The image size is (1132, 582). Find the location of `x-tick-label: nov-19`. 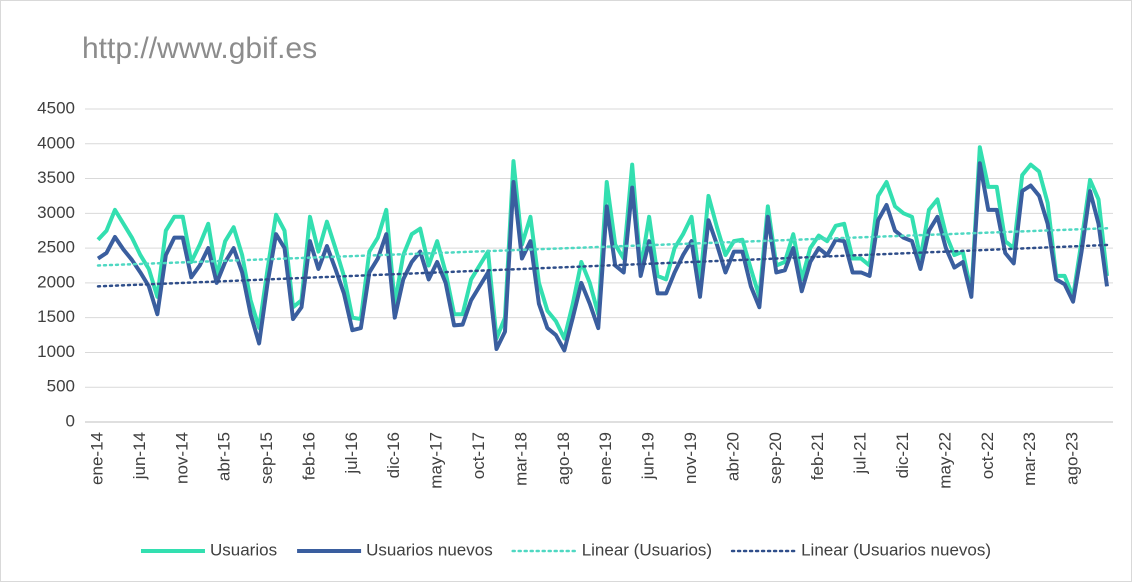

x-tick-label: nov-19 is located at coordinates (690, 458).